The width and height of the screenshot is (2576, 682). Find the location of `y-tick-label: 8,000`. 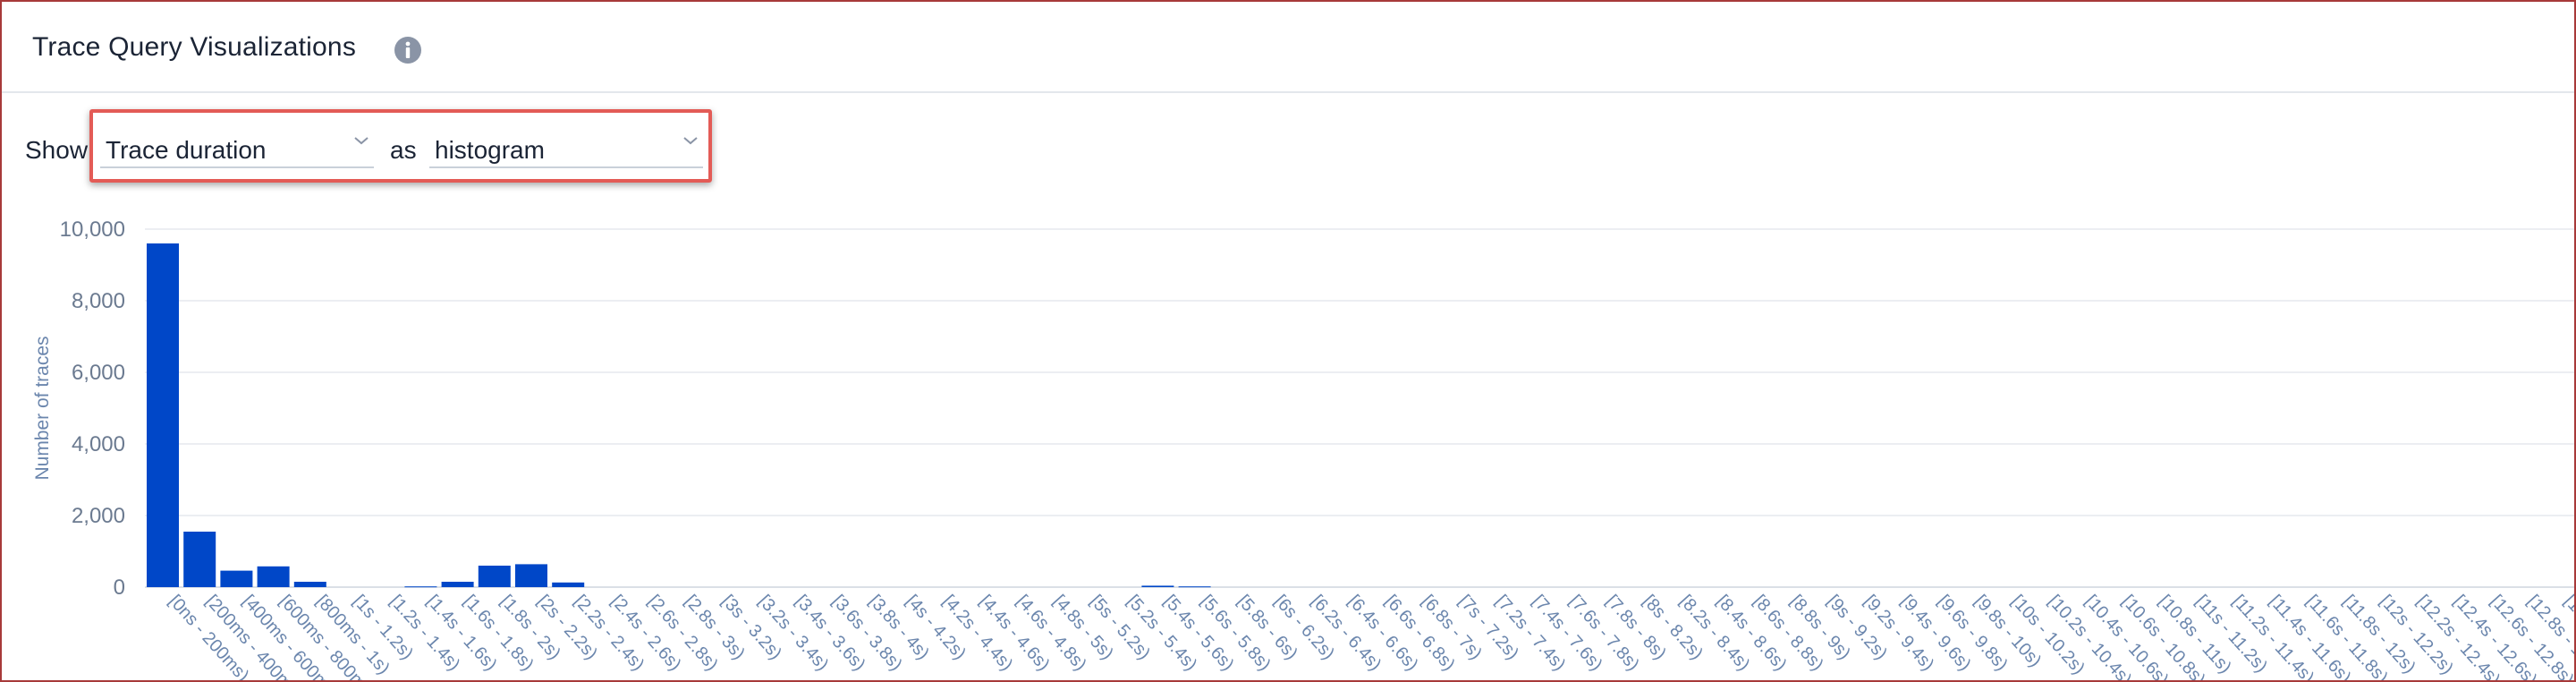

y-tick-label: 8,000 is located at coordinates (98, 301).